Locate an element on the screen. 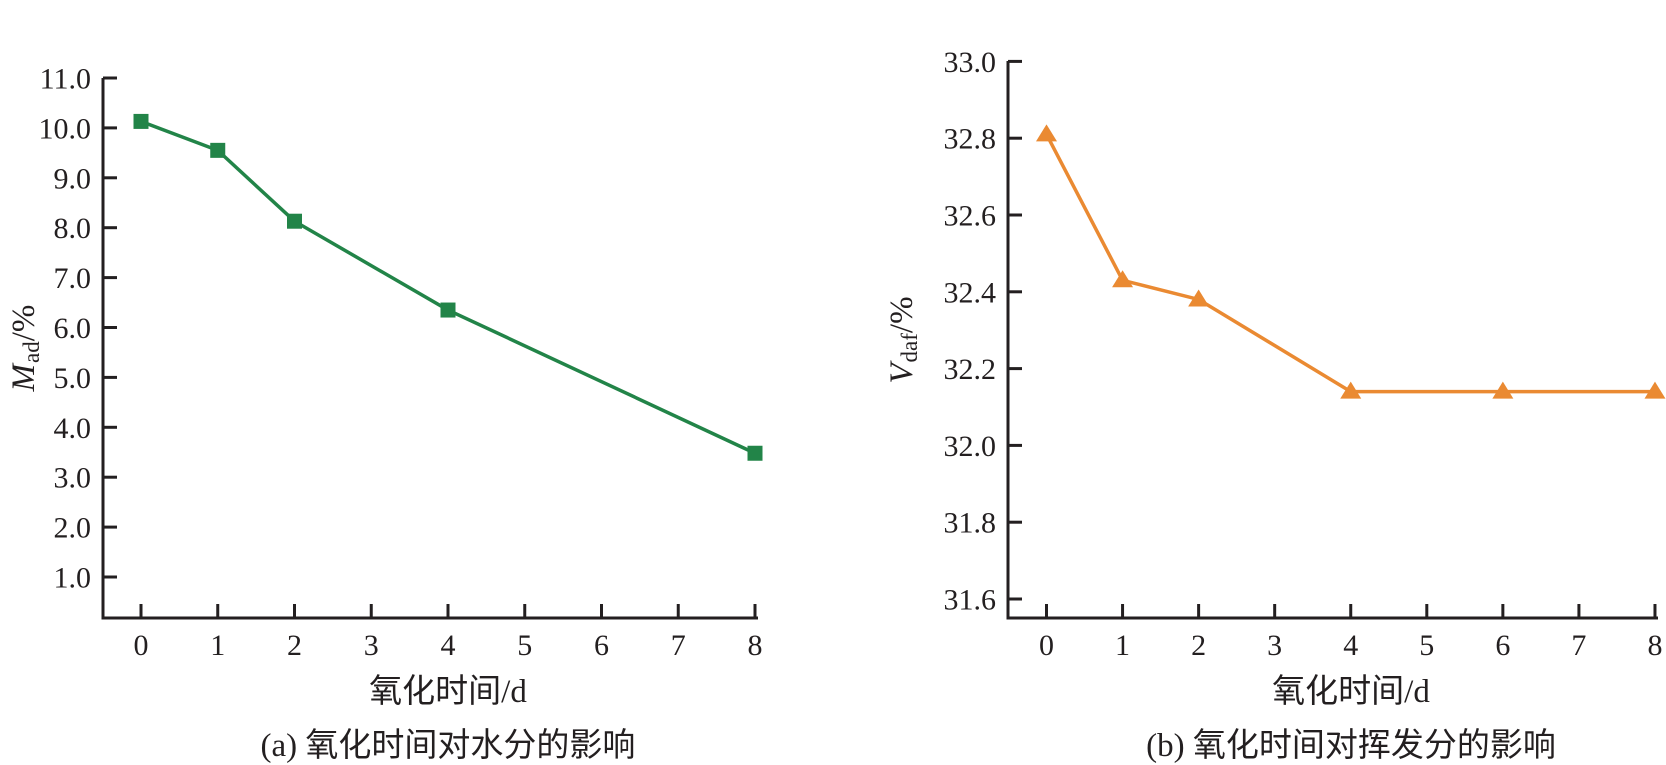  x-tick-label-b: 5 is located at coordinates (1426, 645).